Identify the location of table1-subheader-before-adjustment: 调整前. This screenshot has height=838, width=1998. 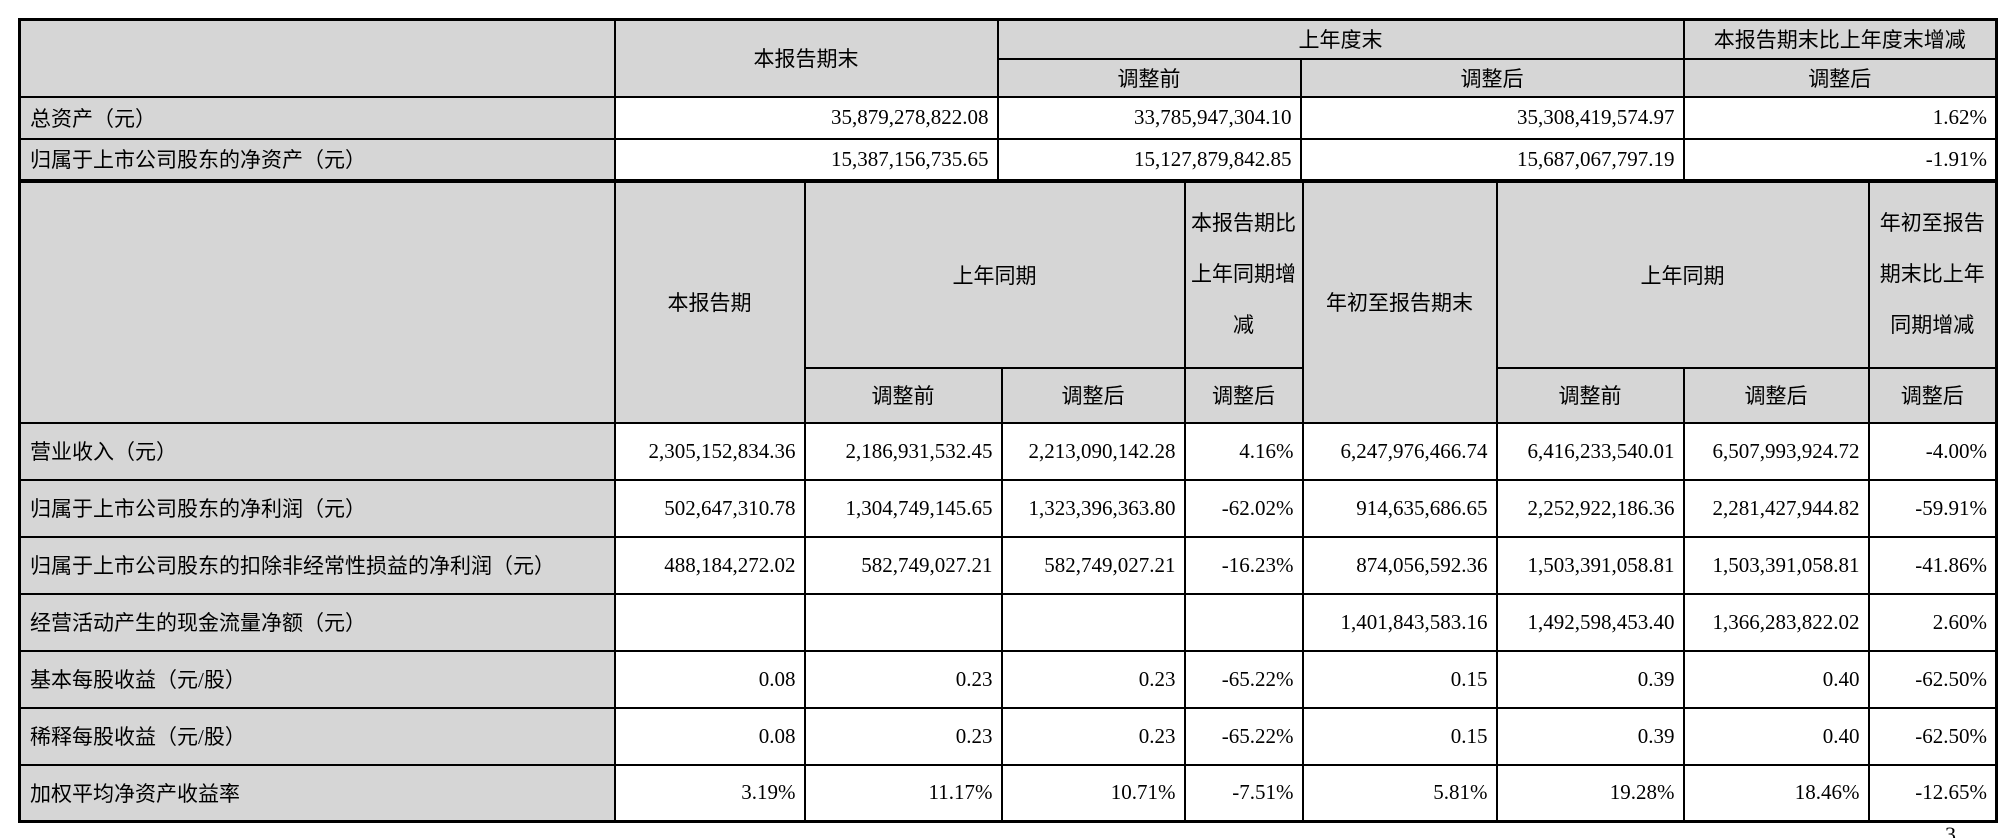
(1149, 77).